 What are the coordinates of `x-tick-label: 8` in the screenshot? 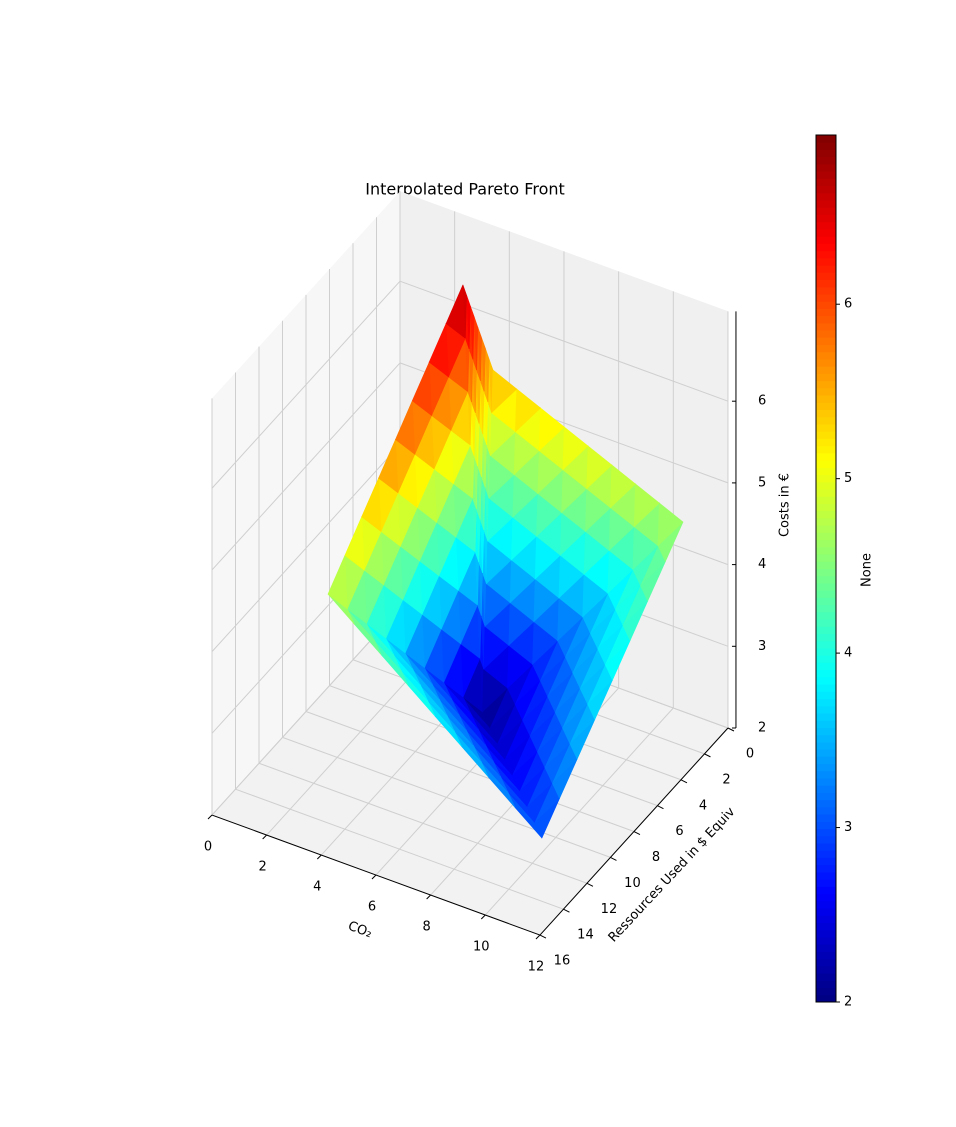 It's located at (426, 927).